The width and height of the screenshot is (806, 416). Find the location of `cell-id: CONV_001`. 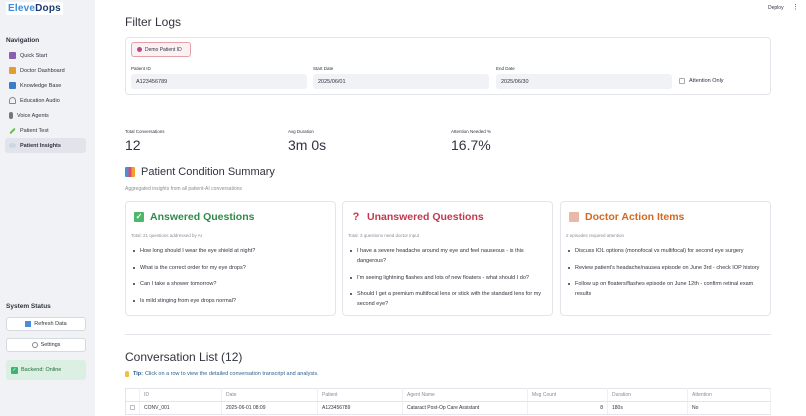

cell-id: CONV_001 is located at coordinates (180, 408).